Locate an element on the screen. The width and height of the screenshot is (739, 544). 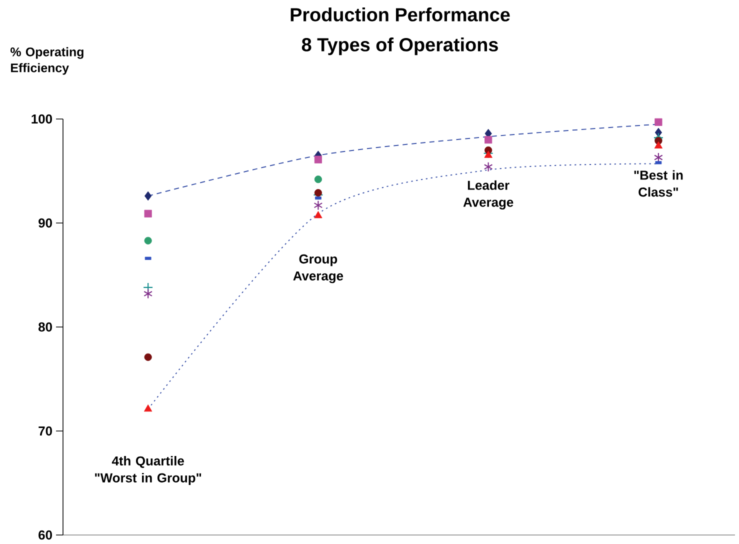
y-axis-title: % Operating Efficiency is located at coordinates (47, 61).